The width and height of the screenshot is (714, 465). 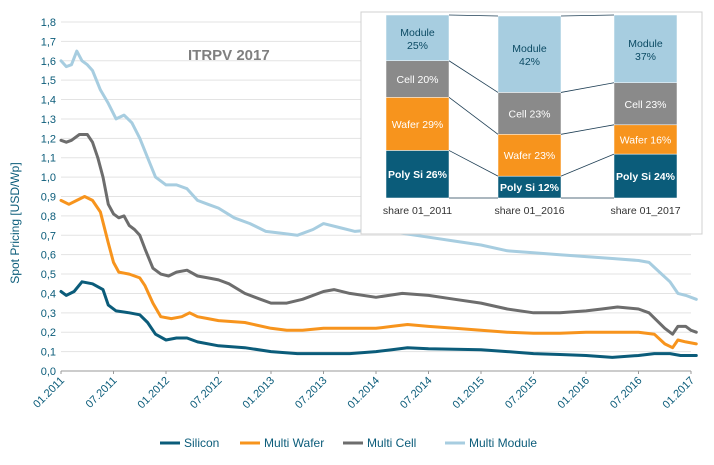 What do you see at coordinates (529, 211) in the screenshot?
I see `inset-category-label: share 01_2016` at bounding box center [529, 211].